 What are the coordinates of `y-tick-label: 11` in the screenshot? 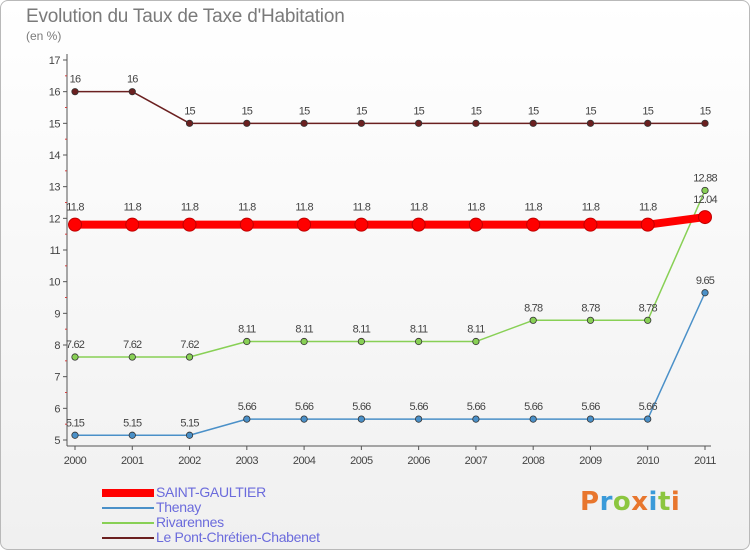 It's located at (55, 251).